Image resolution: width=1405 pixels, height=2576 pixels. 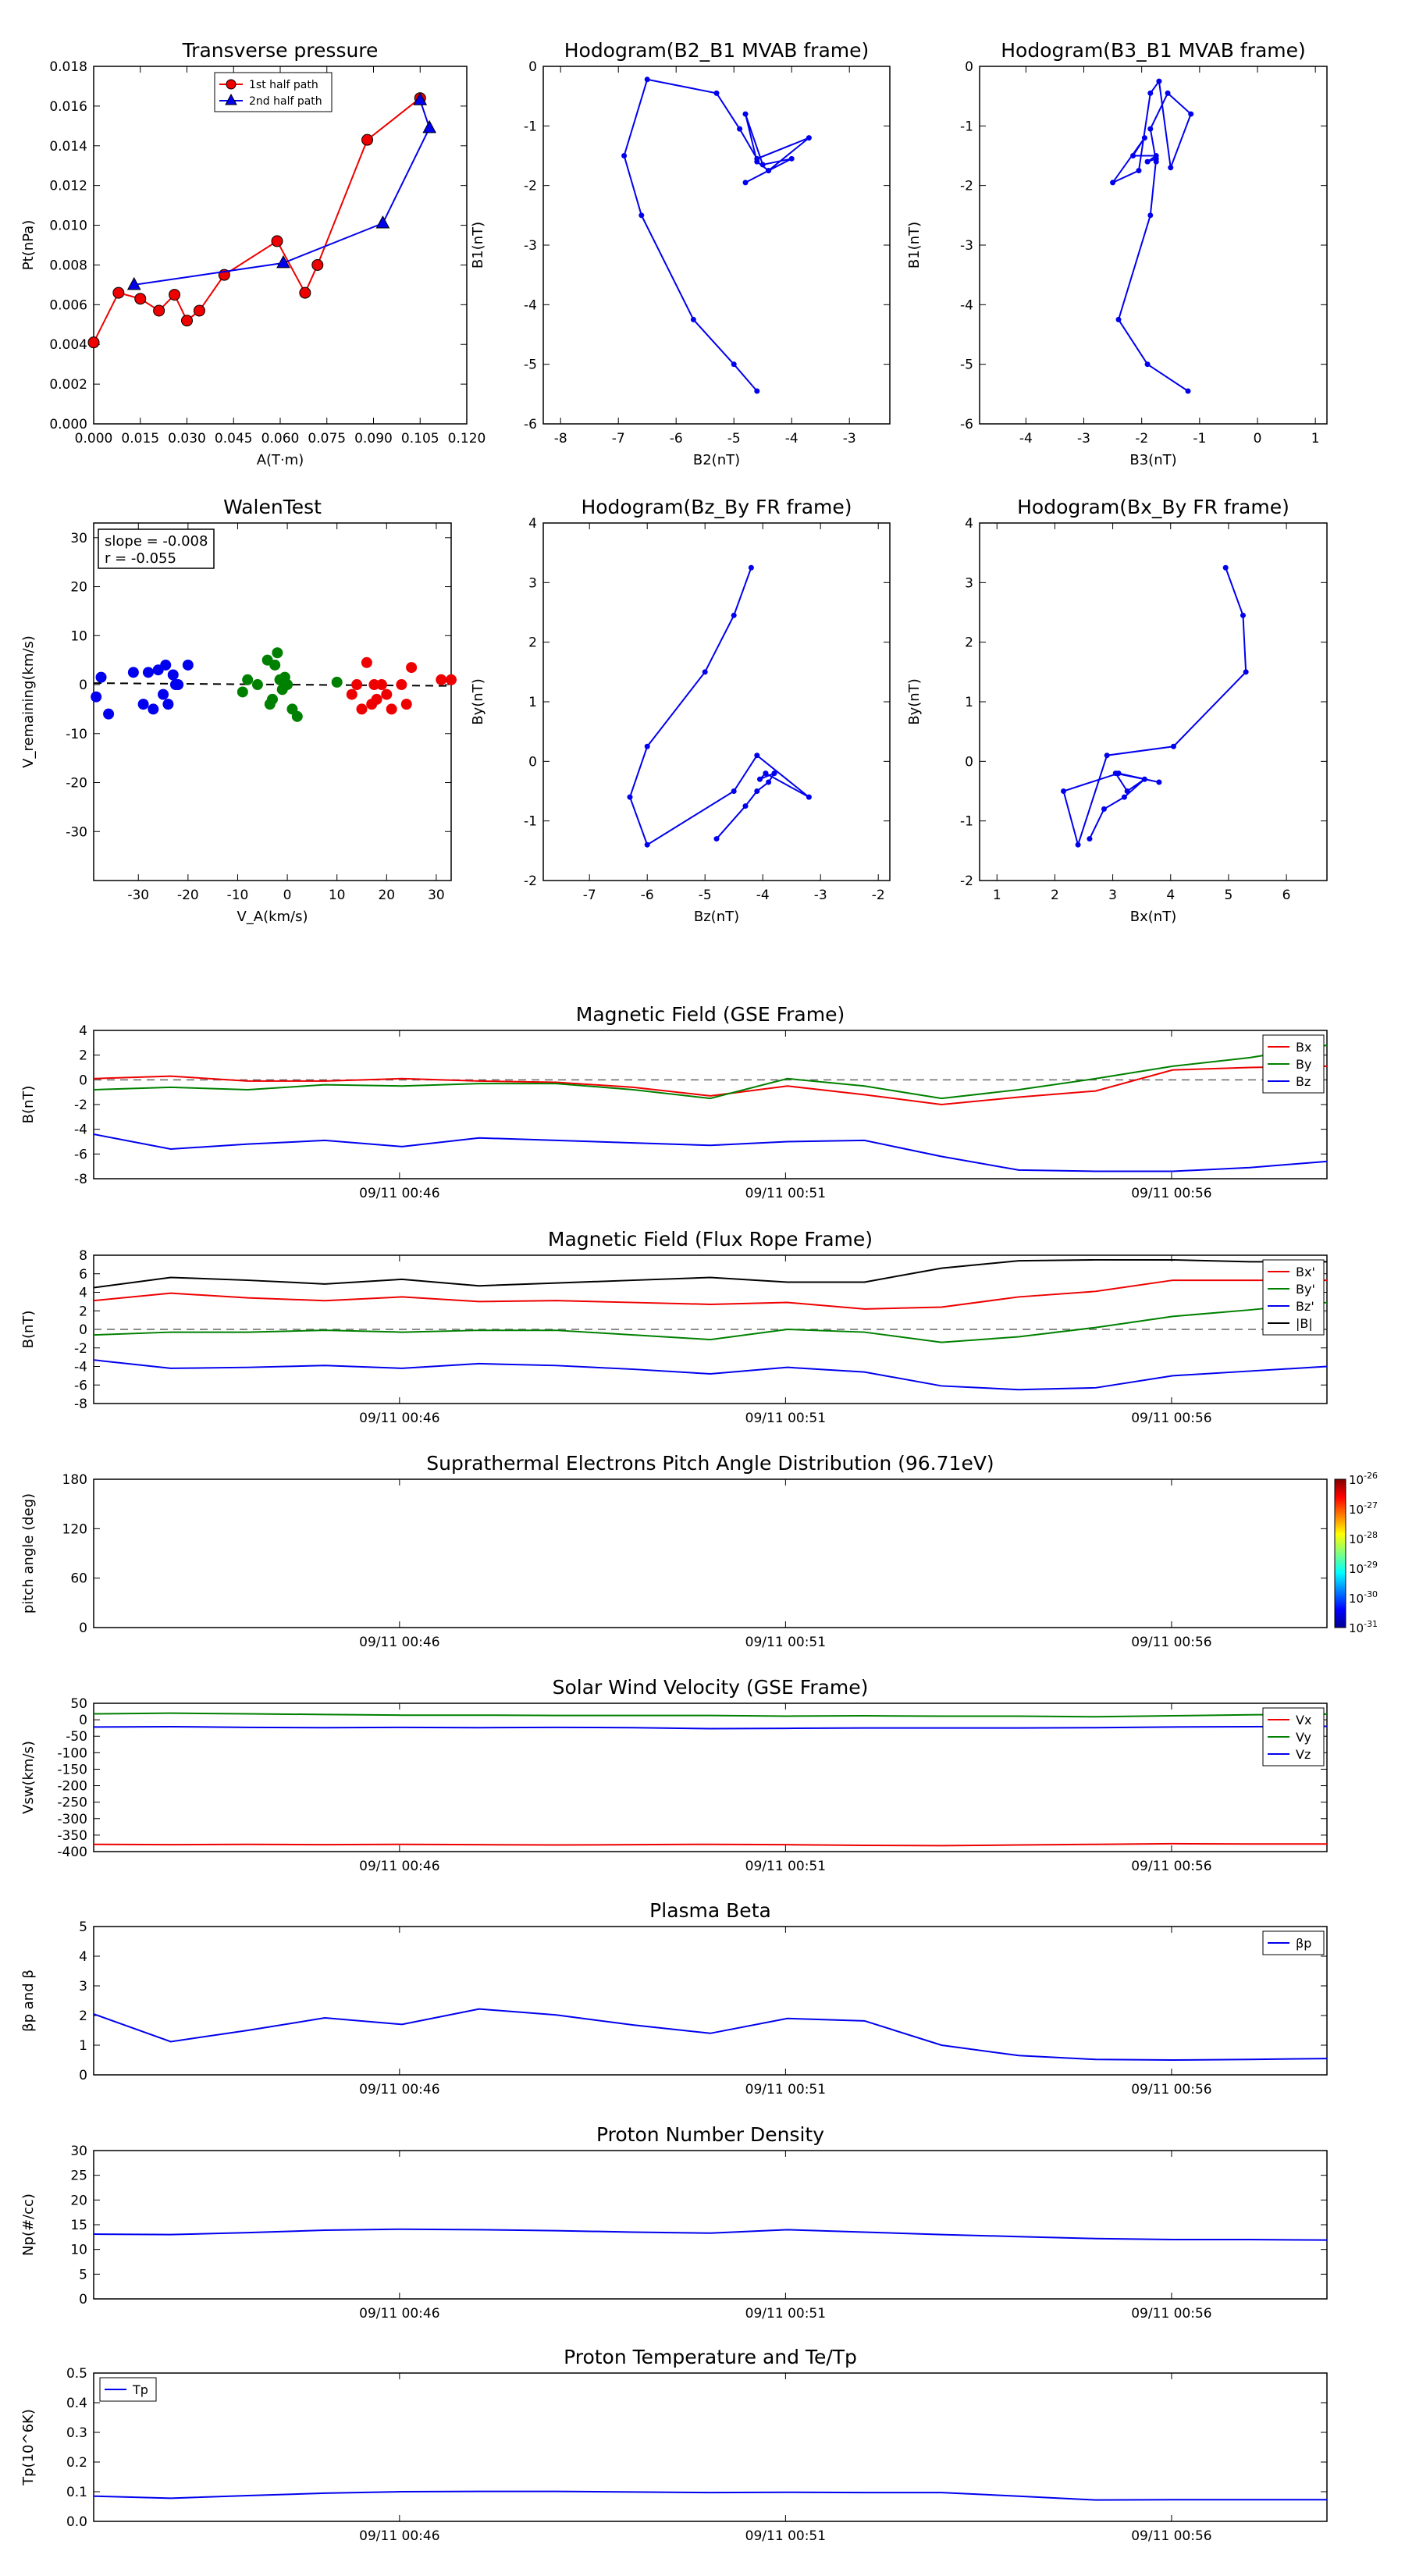 I want to click on y-tick-label: -2, so click(x=531, y=881).